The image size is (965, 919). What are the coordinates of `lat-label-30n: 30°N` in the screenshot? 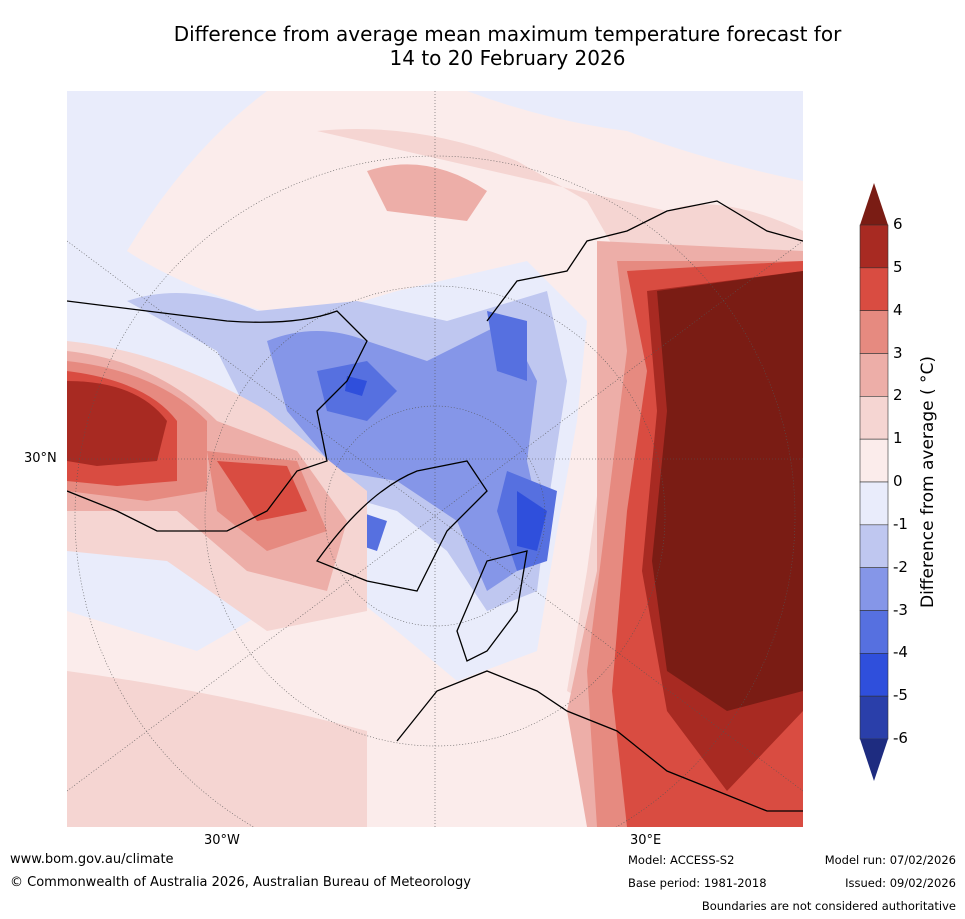 It's located at (40, 458).